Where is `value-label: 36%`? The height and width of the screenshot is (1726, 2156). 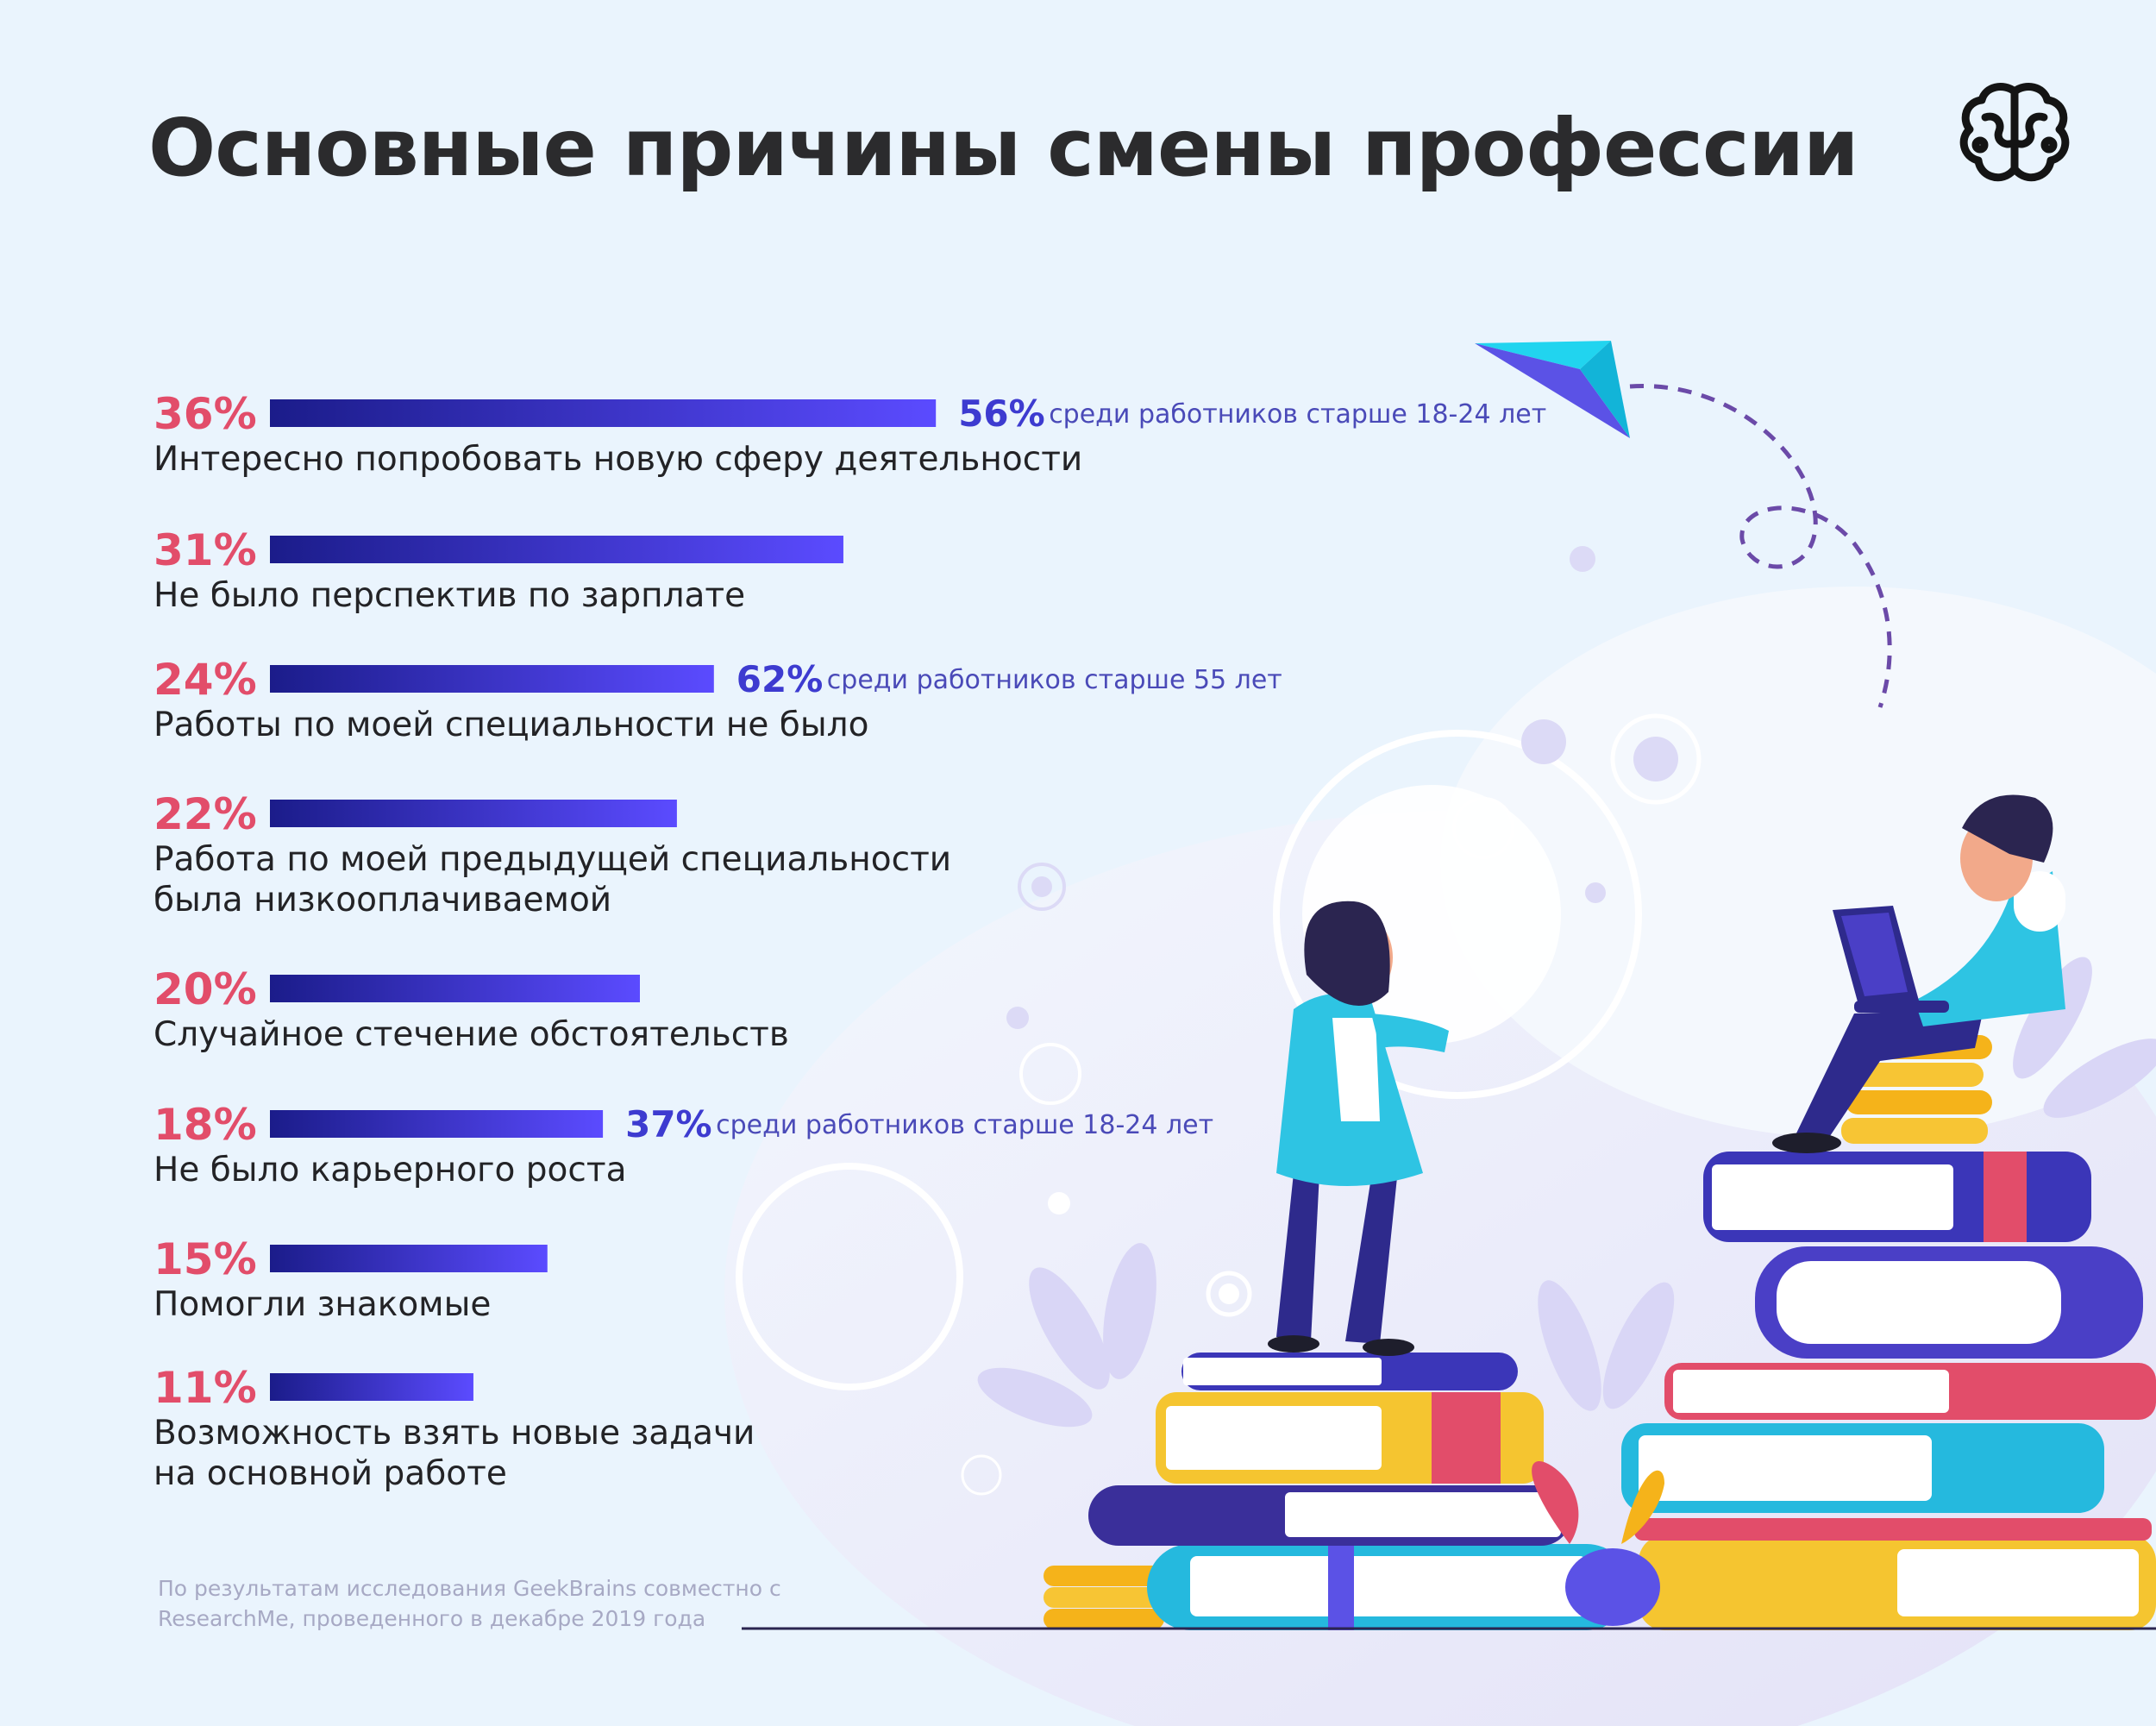 value-label: 36% is located at coordinates (205, 414).